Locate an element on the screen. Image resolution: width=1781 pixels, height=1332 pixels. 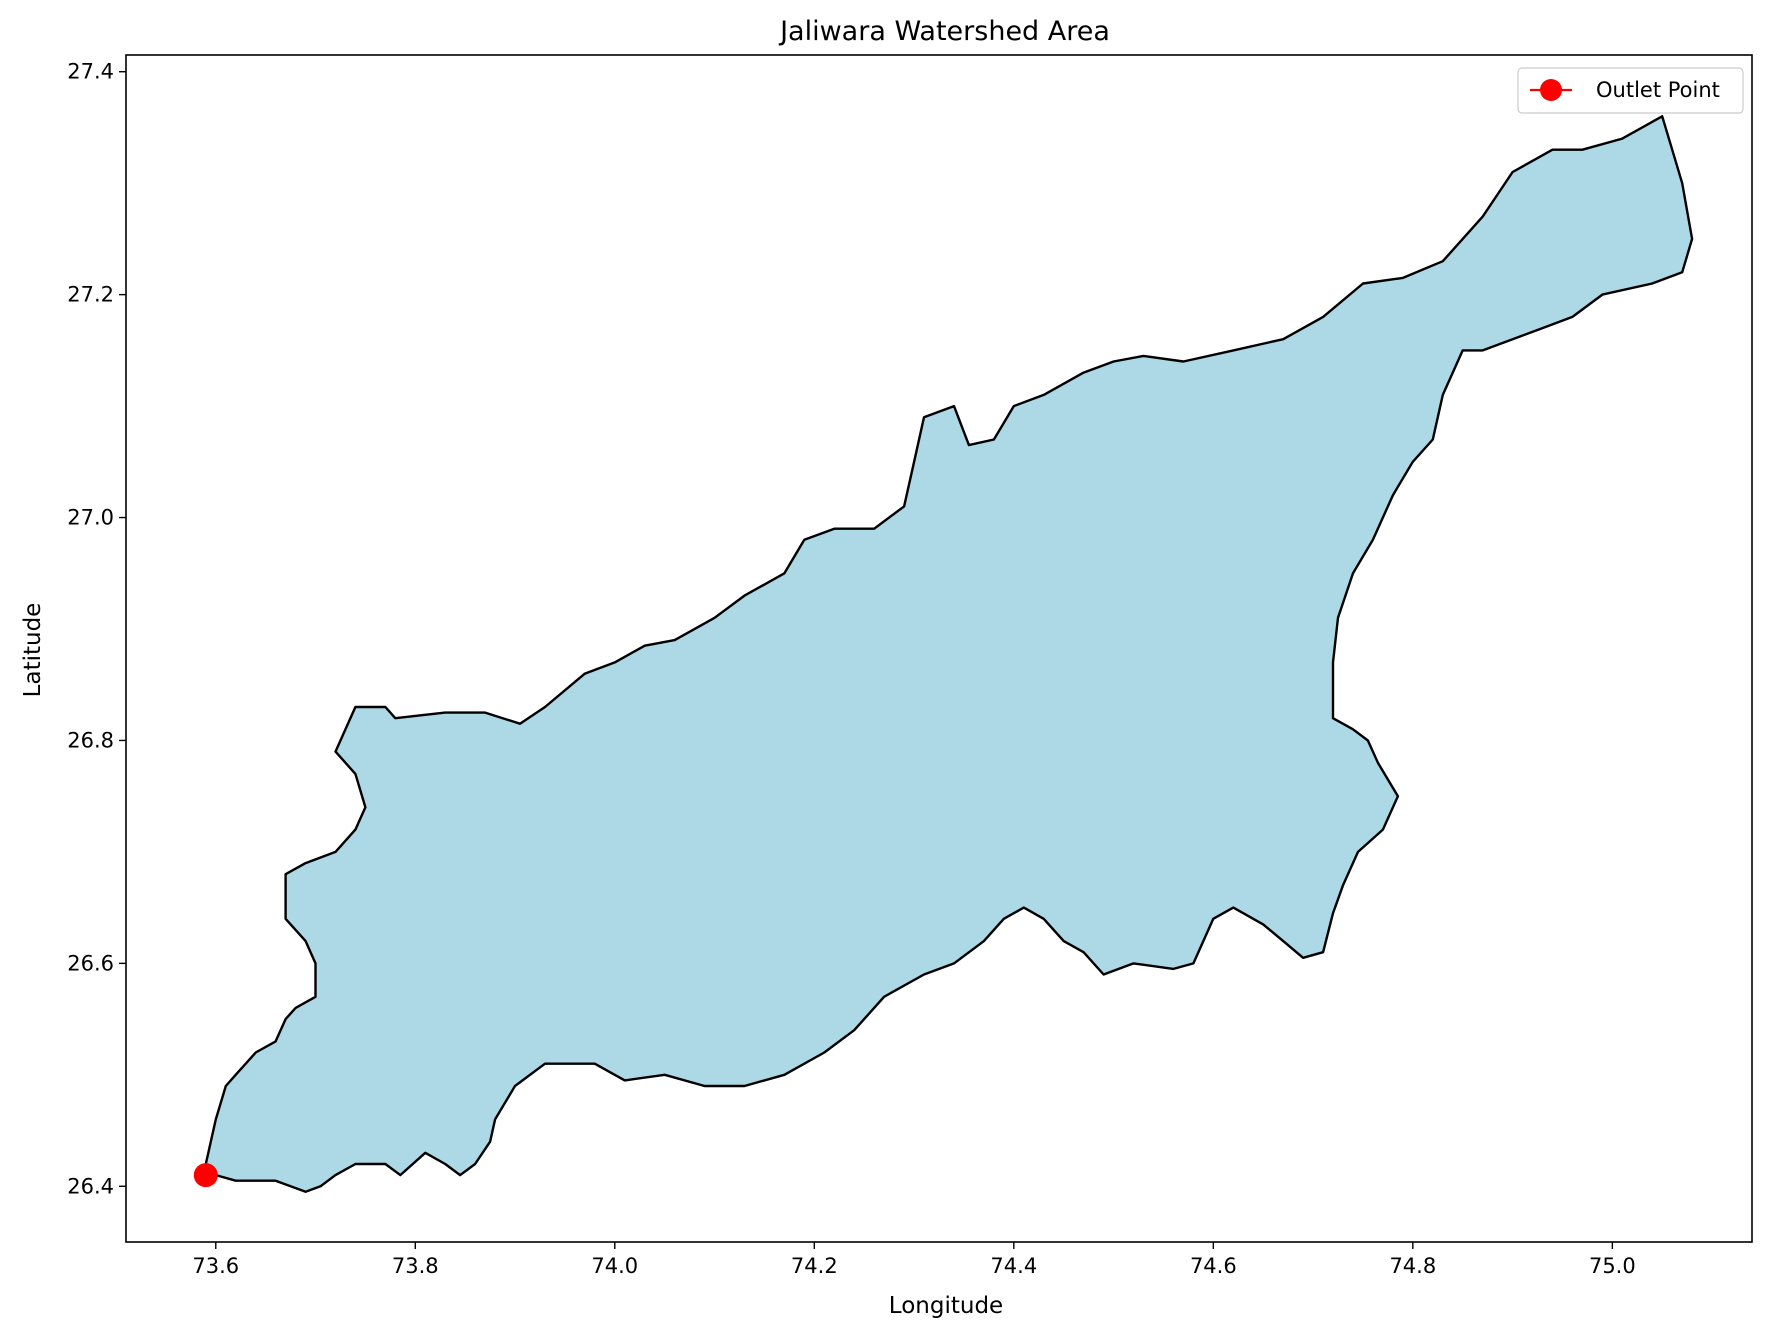
x-tick-label: 74.8 is located at coordinates (1412, 1266).